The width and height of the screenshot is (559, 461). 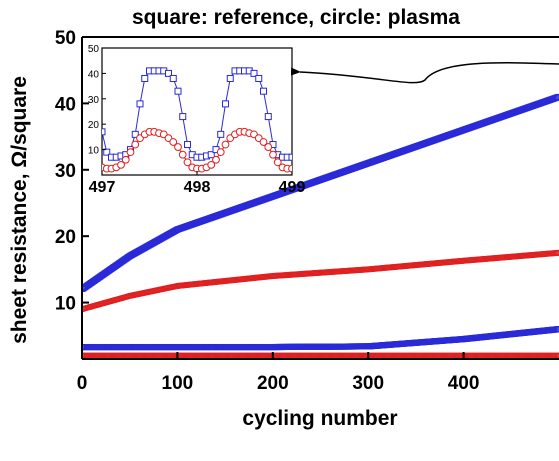 What do you see at coordinates (94, 100) in the screenshot?
I see `inset-y-tick-label: 30` at bounding box center [94, 100].